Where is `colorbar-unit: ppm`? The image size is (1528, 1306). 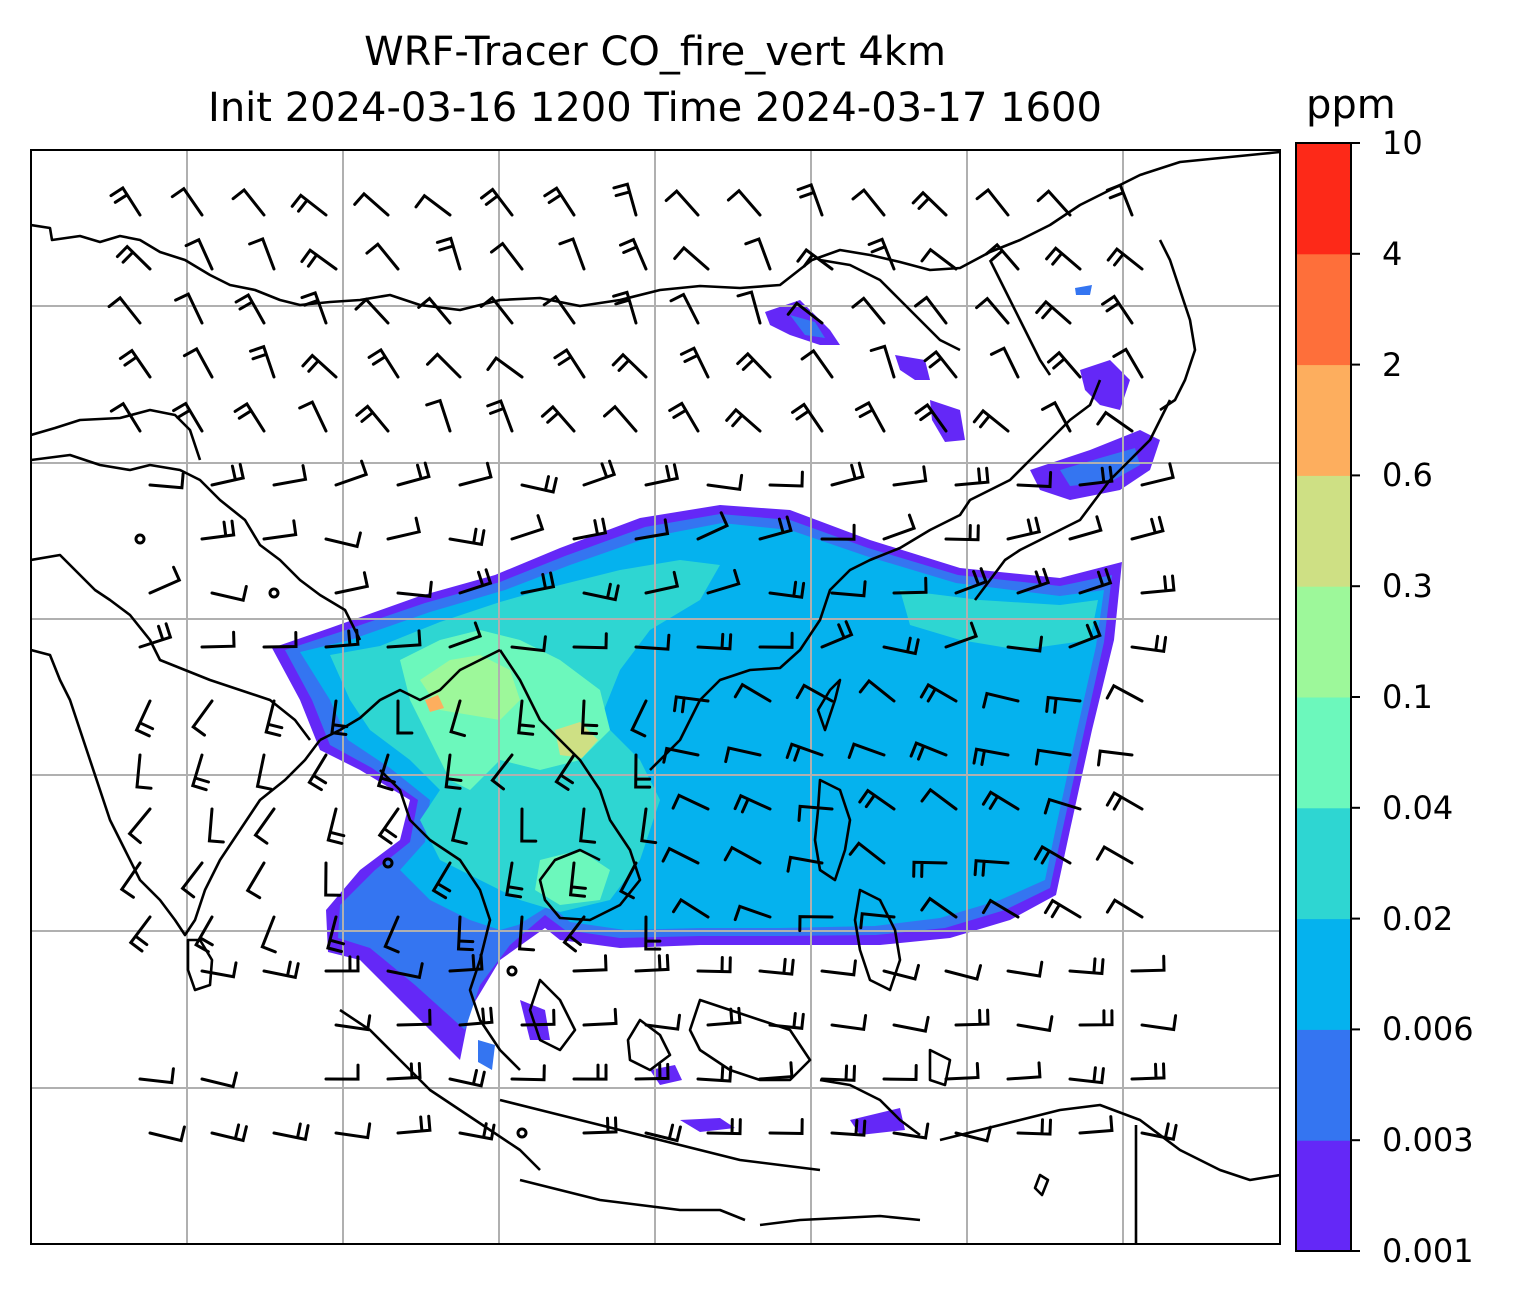 colorbar-unit: ppm is located at coordinates (1351, 105).